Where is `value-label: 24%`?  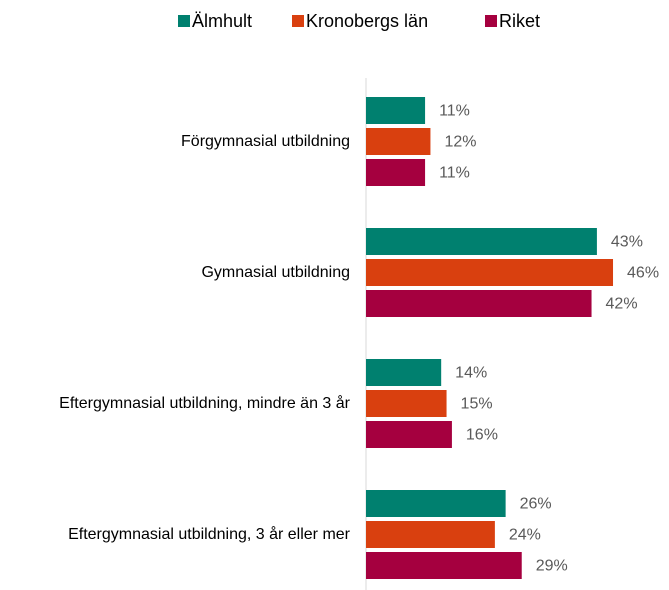
value-label: 24% is located at coordinates (525, 535).